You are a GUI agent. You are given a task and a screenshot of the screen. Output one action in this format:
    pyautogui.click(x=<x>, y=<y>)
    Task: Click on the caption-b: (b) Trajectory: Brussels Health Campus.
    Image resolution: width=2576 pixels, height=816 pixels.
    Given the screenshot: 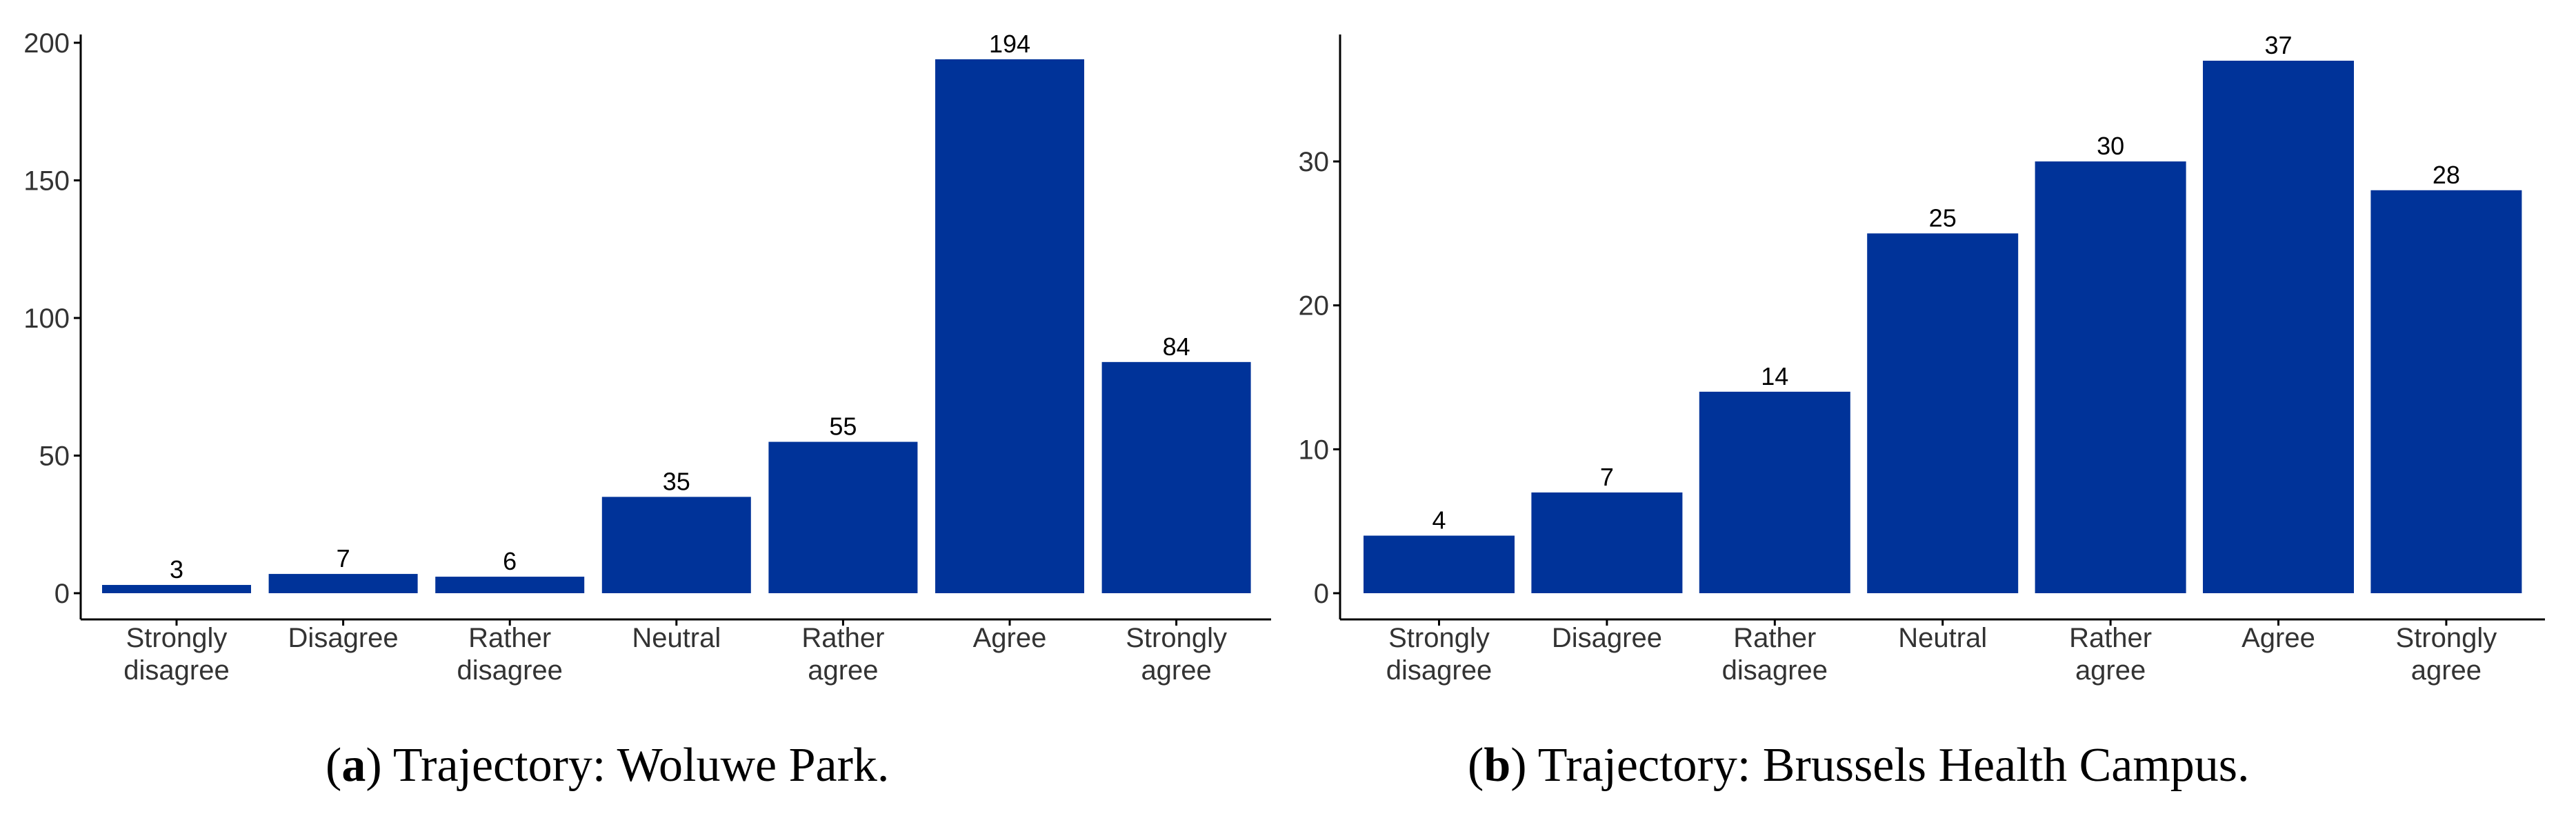 What is the action you would take?
    pyautogui.click(x=1859, y=765)
    